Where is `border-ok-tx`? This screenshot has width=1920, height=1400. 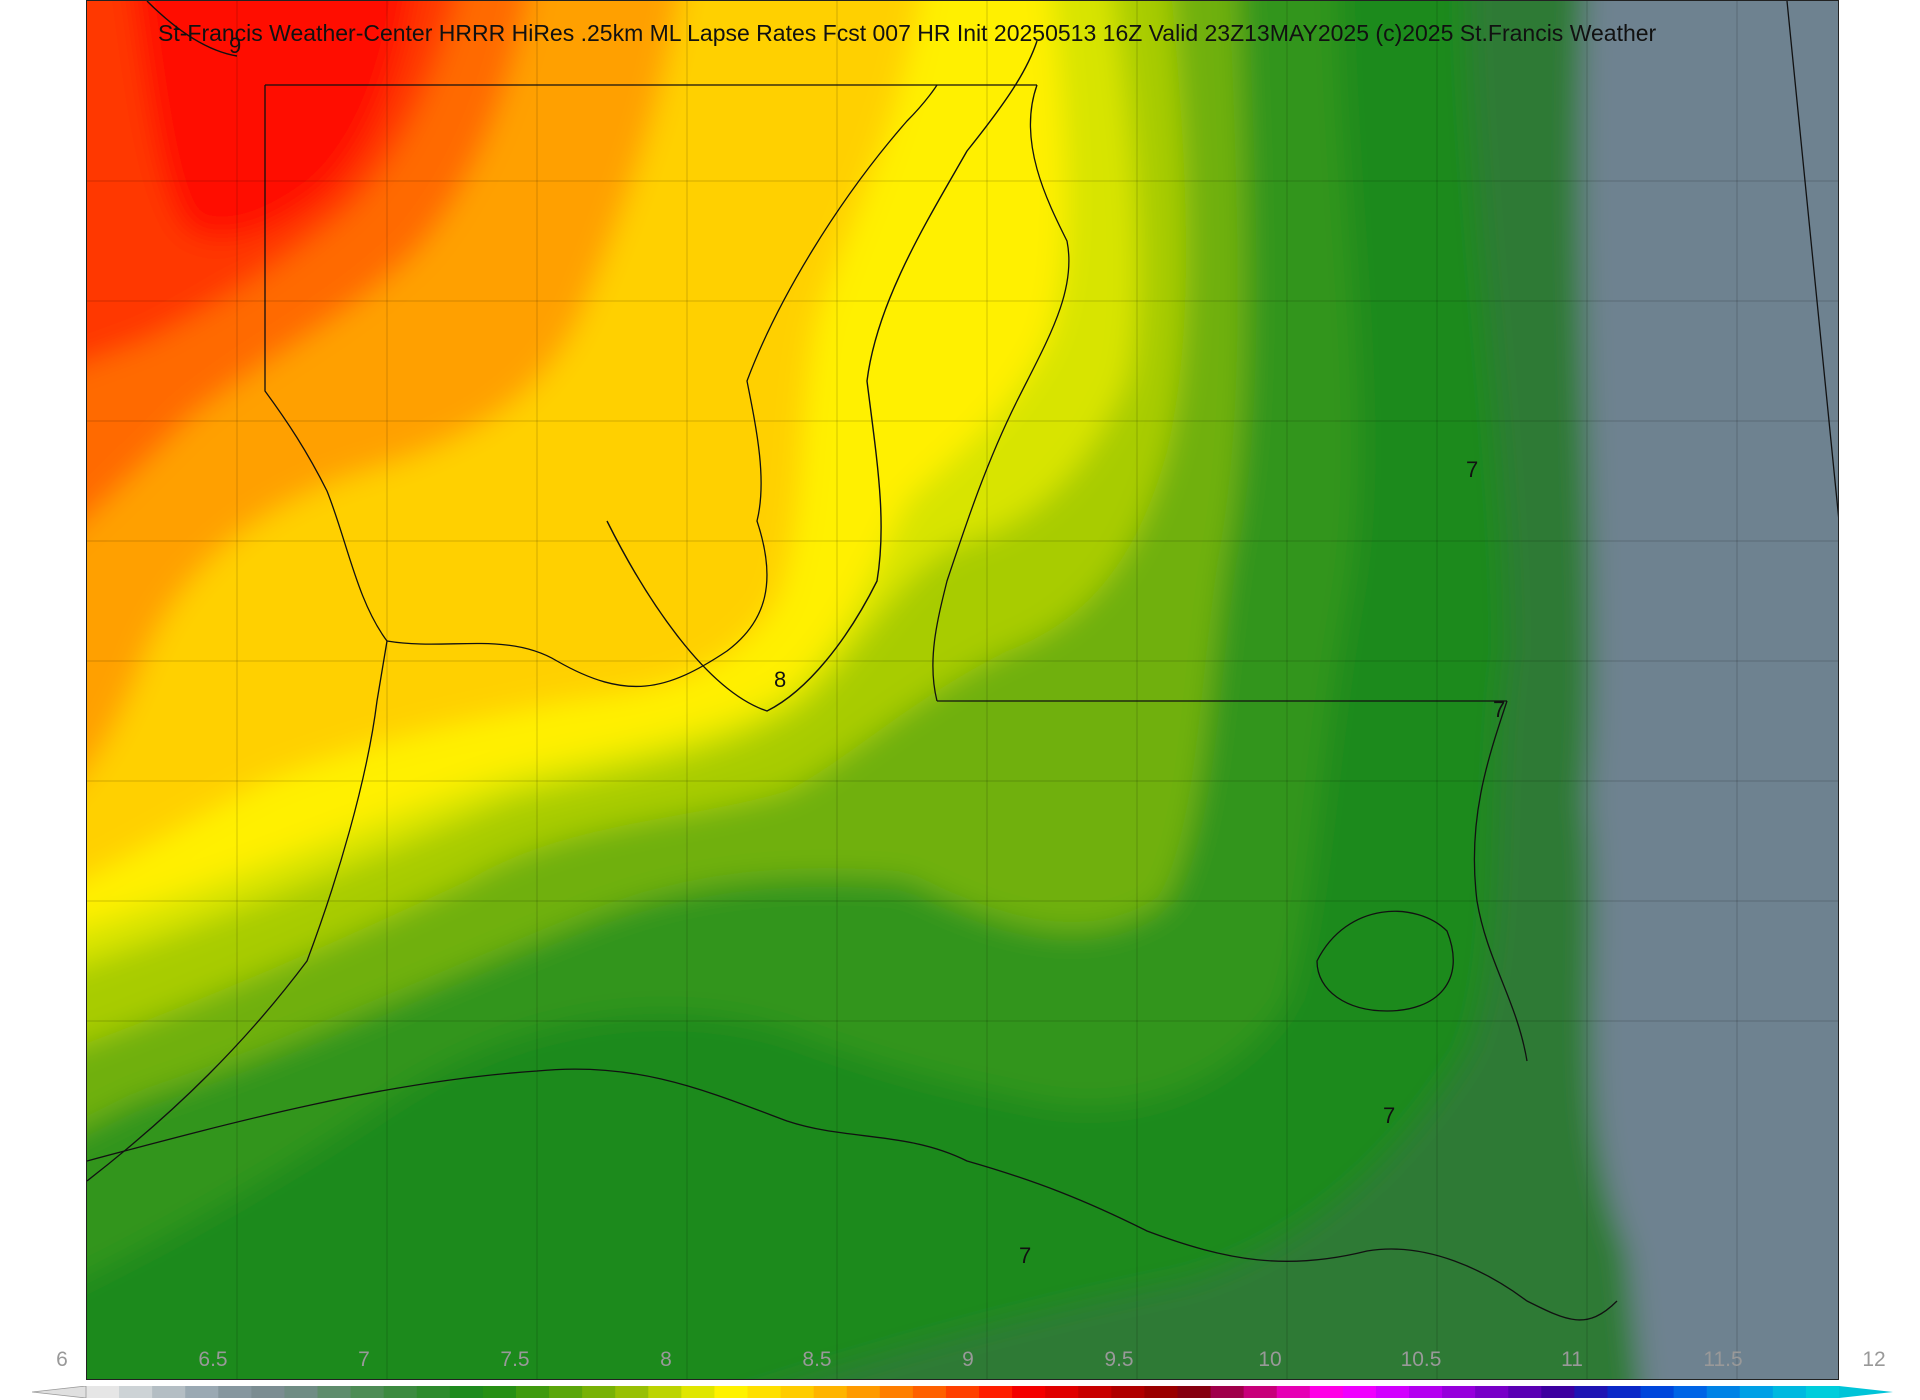
border-ok-tx is located at coordinates (237, 633).